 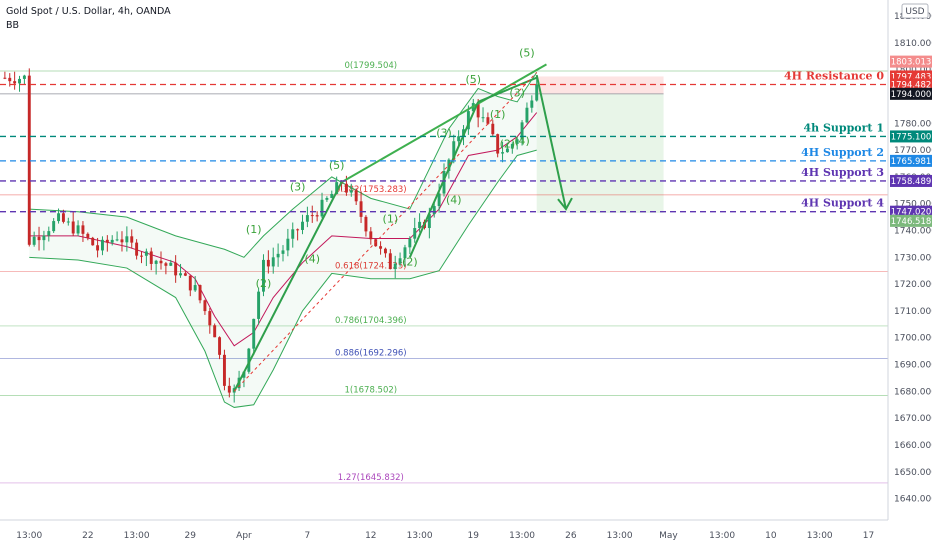 What do you see at coordinates (88, 11) in the screenshot?
I see `symbol-title: Gold Spot / U.S. Dollar, 4h, OANDA` at bounding box center [88, 11].